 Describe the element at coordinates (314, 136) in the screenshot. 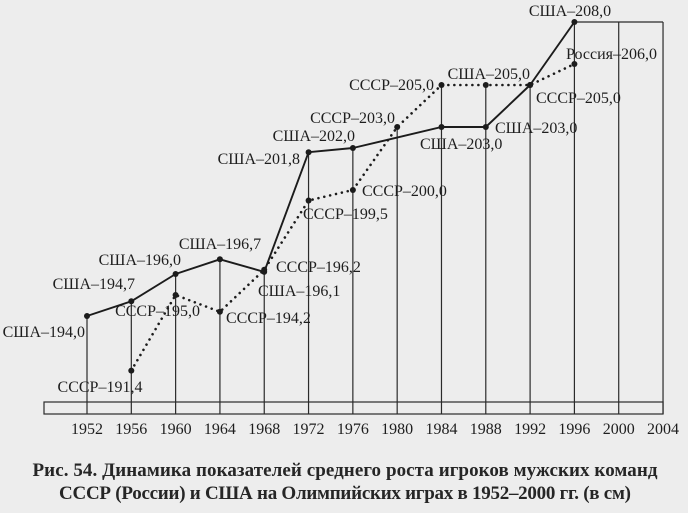

I see `data-label: США–202,0` at that location.